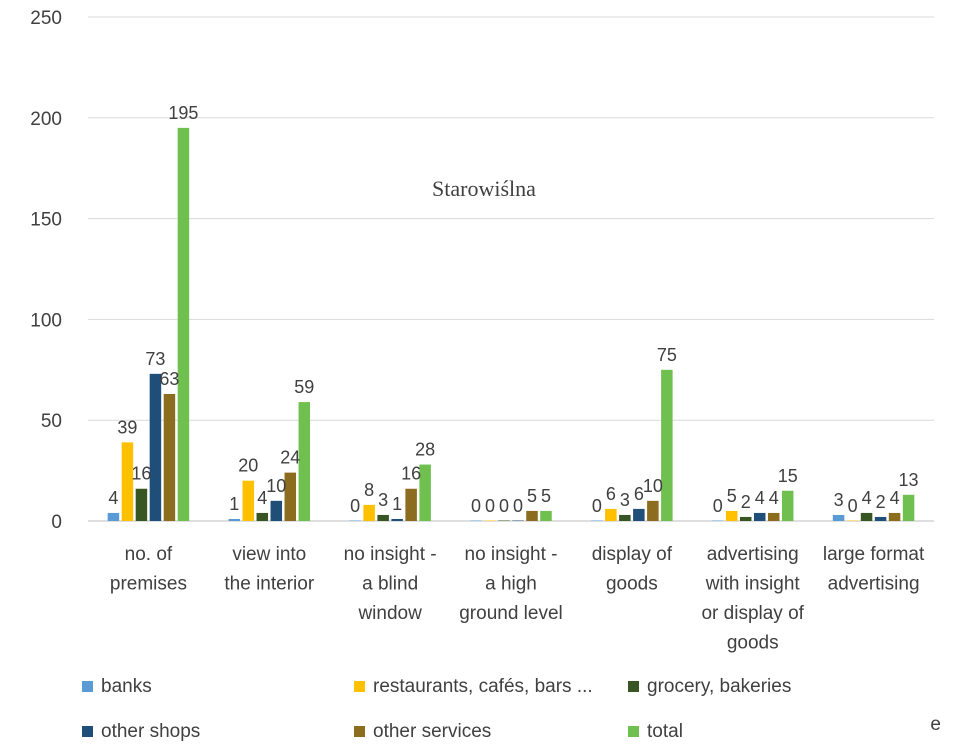  What do you see at coordinates (719, 686) in the screenshot?
I see `legend-label: grocery, bakeries` at bounding box center [719, 686].